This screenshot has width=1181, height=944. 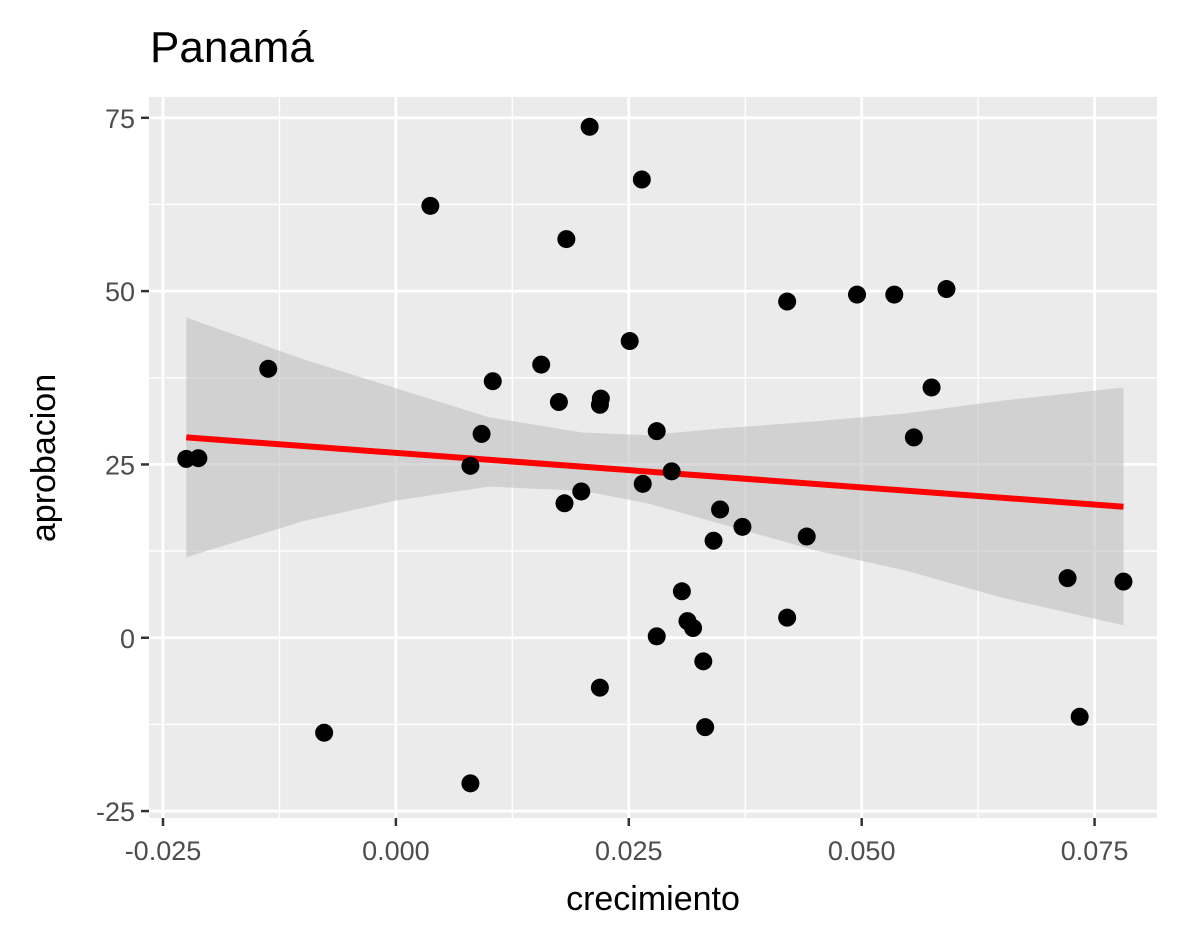 What do you see at coordinates (120, 119) in the screenshot?
I see `y-tick-label: 75` at bounding box center [120, 119].